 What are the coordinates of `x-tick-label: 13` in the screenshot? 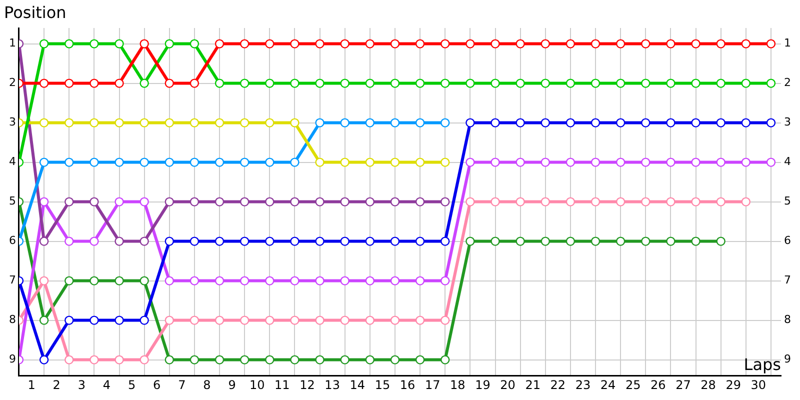 It's located at (332, 385).